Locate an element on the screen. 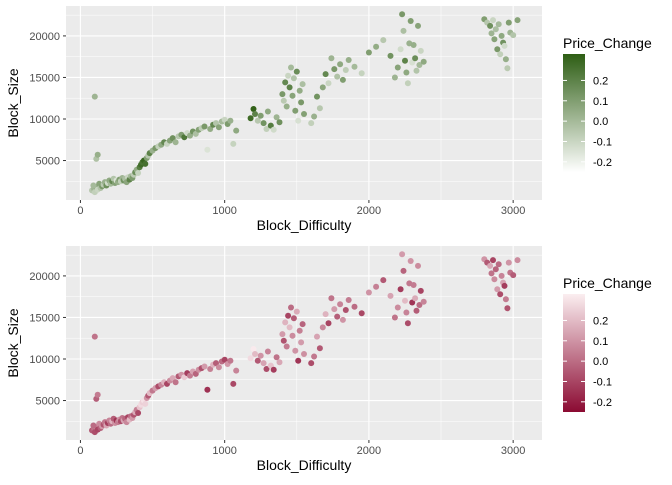 The height and width of the screenshot is (485, 672). x-tick-label: 2000 is located at coordinates (369, 211).